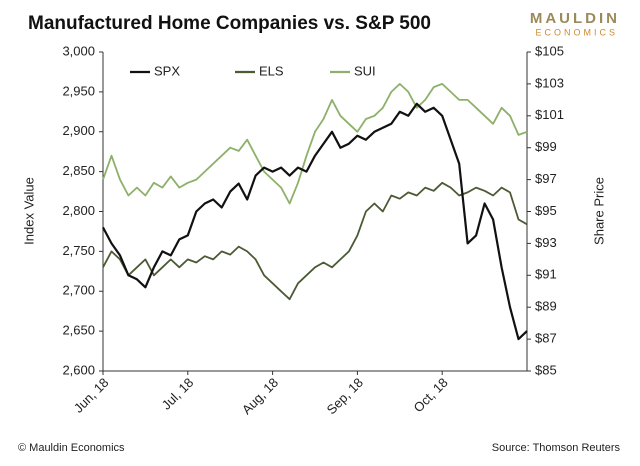 The width and height of the screenshot is (640, 466). I want to click on y-tick-label: 2,750, so click(78, 250).